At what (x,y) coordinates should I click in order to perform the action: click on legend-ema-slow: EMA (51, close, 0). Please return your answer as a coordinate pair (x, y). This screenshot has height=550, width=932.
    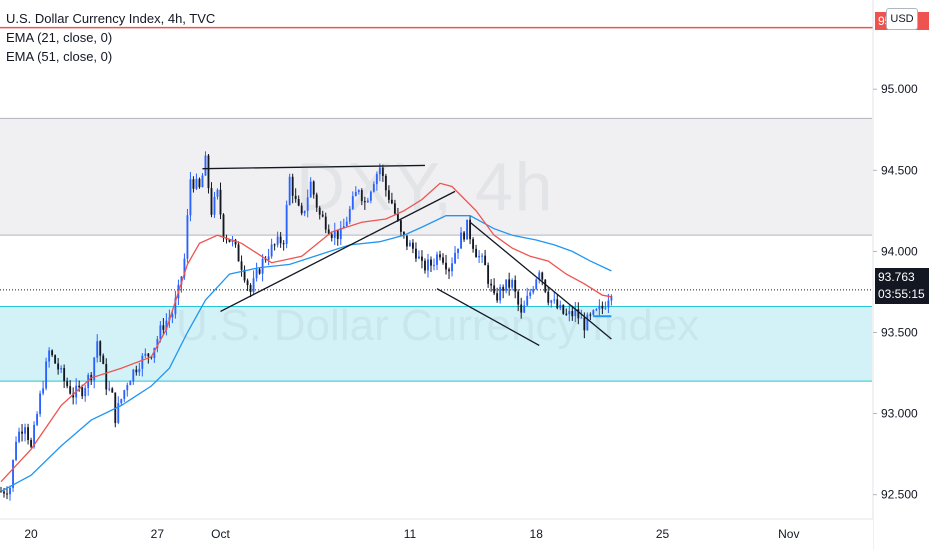
    Looking at the image, I should click on (59, 56).